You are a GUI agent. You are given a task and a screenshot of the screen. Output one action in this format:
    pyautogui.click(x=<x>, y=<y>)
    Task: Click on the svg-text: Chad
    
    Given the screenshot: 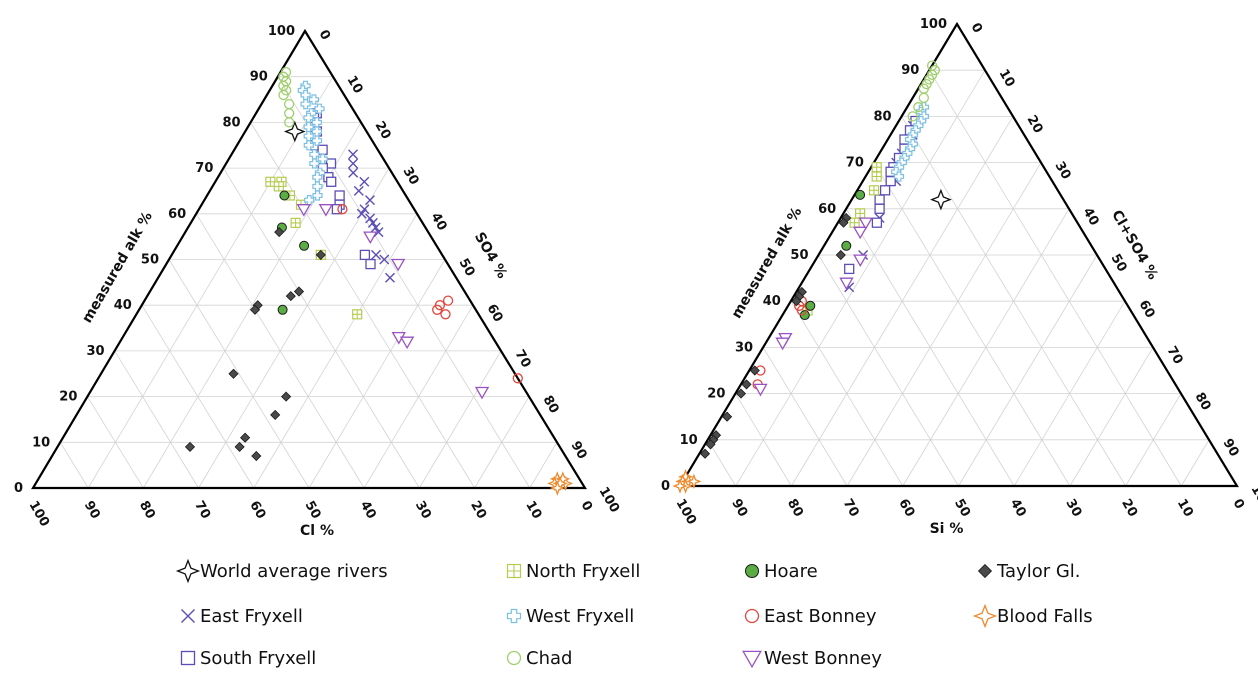 What is the action you would take?
    pyautogui.click(x=549, y=658)
    